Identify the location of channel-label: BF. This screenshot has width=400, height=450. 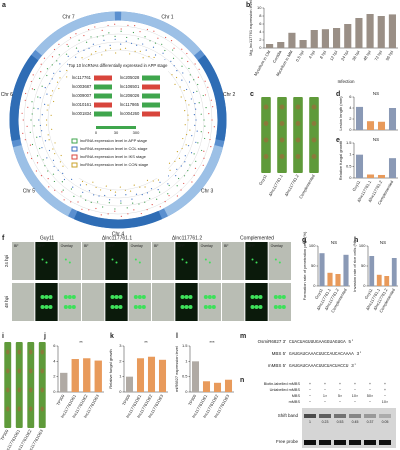
(156, 246).